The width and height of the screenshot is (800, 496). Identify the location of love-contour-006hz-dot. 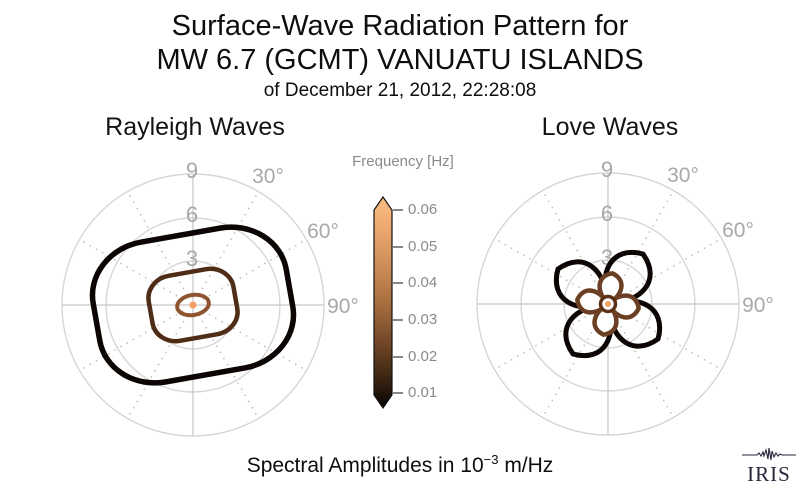
(608, 304).